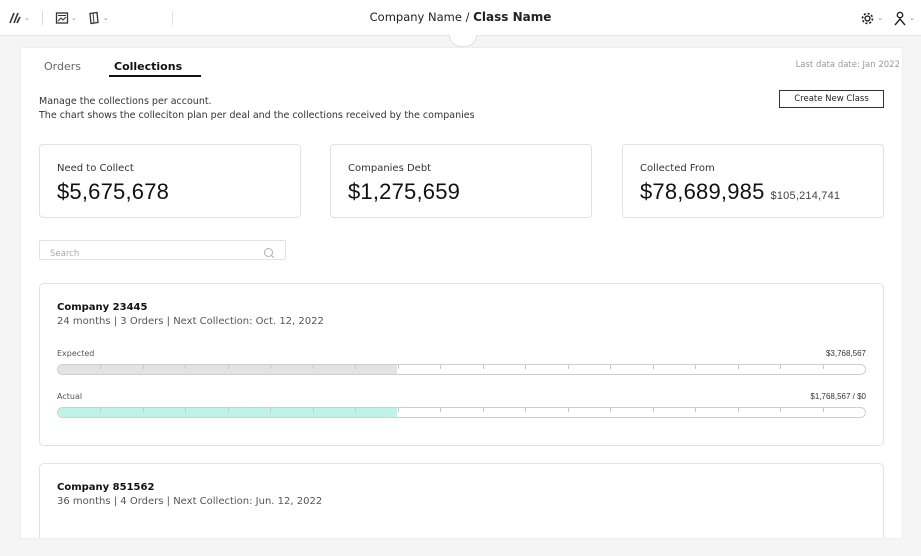  Describe the element at coordinates (415, 17) in the screenshot. I see `company-name-title: Company Name` at that location.